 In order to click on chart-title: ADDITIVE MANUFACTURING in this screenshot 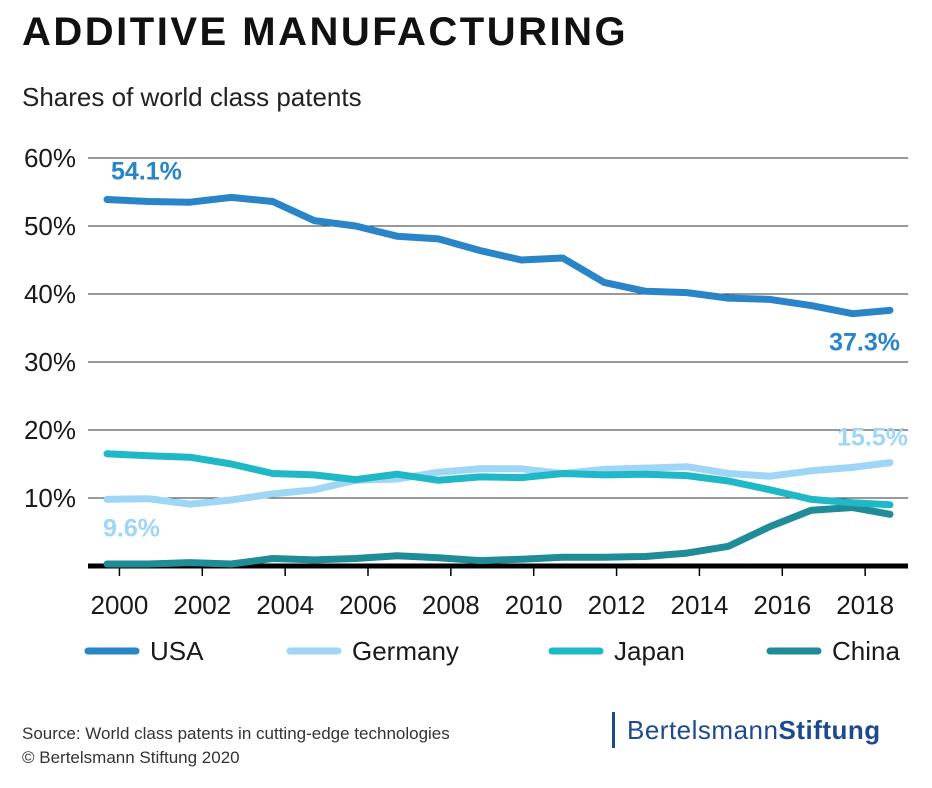, I will do `click(325, 32)`.